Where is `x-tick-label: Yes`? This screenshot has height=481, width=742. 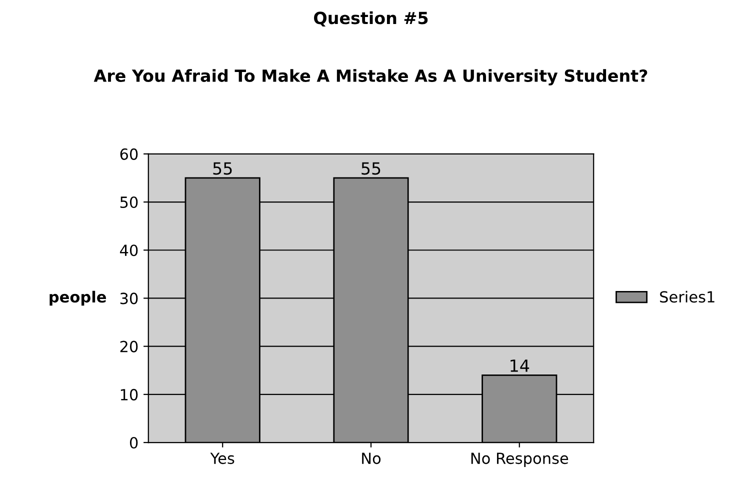
x-tick-label: Yes is located at coordinates (222, 458).